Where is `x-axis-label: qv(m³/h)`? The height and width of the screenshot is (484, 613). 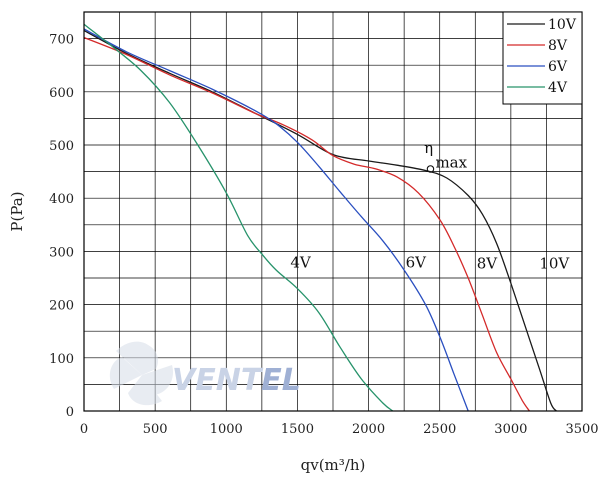 x-axis-label: qv(m³/h) is located at coordinates (333, 465).